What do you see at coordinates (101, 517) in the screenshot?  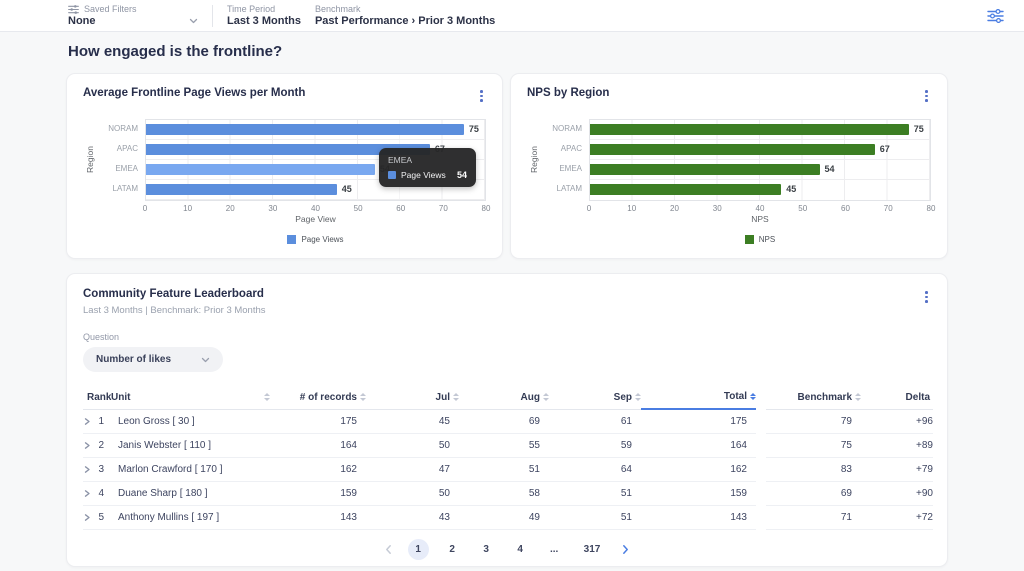 I see `rank-value: 5` at bounding box center [101, 517].